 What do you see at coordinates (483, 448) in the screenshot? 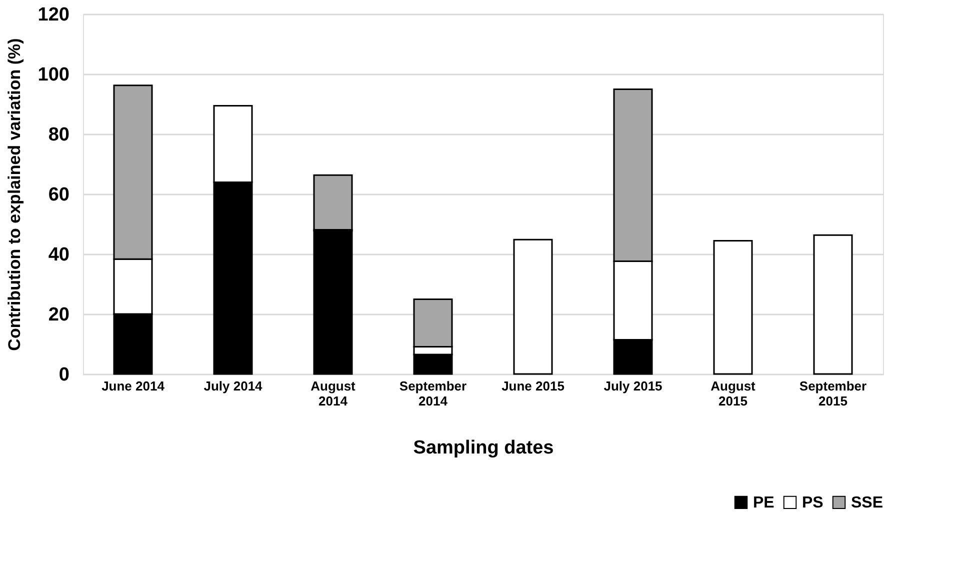
I see `x-axis-title: Sampling dates` at bounding box center [483, 448].